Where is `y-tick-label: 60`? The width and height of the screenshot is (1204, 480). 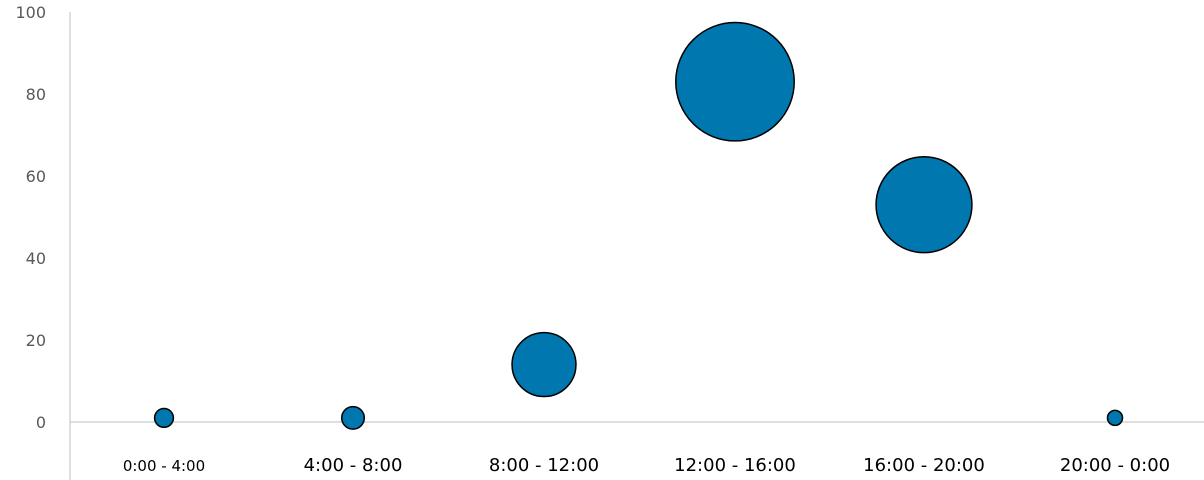 y-tick-label: 60 is located at coordinates (36, 176).